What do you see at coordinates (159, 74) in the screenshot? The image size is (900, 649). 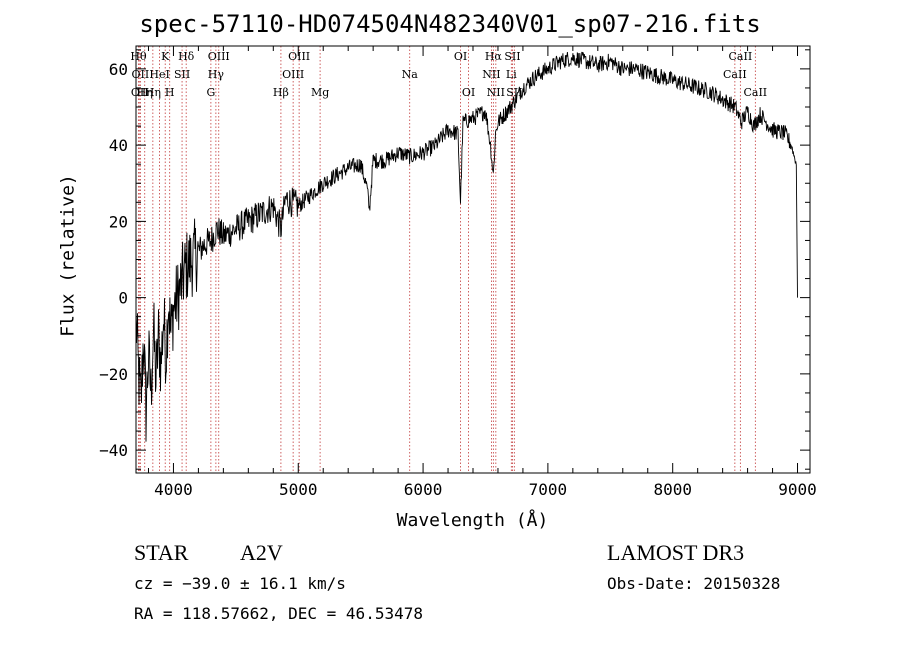 I see `line-label-5: HeI` at bounding box center [159, 74].